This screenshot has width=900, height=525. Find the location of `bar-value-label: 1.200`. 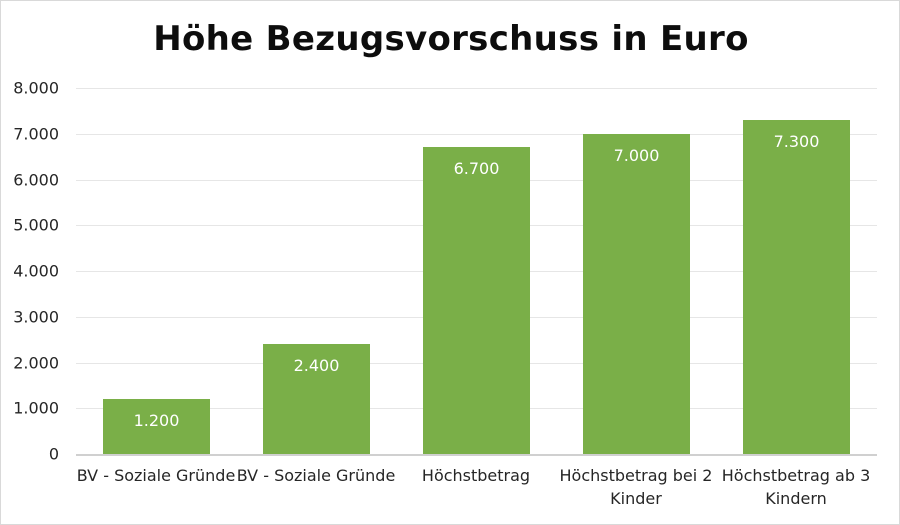

bar-value-label: 1.200 is located at coordinates (156, 420).